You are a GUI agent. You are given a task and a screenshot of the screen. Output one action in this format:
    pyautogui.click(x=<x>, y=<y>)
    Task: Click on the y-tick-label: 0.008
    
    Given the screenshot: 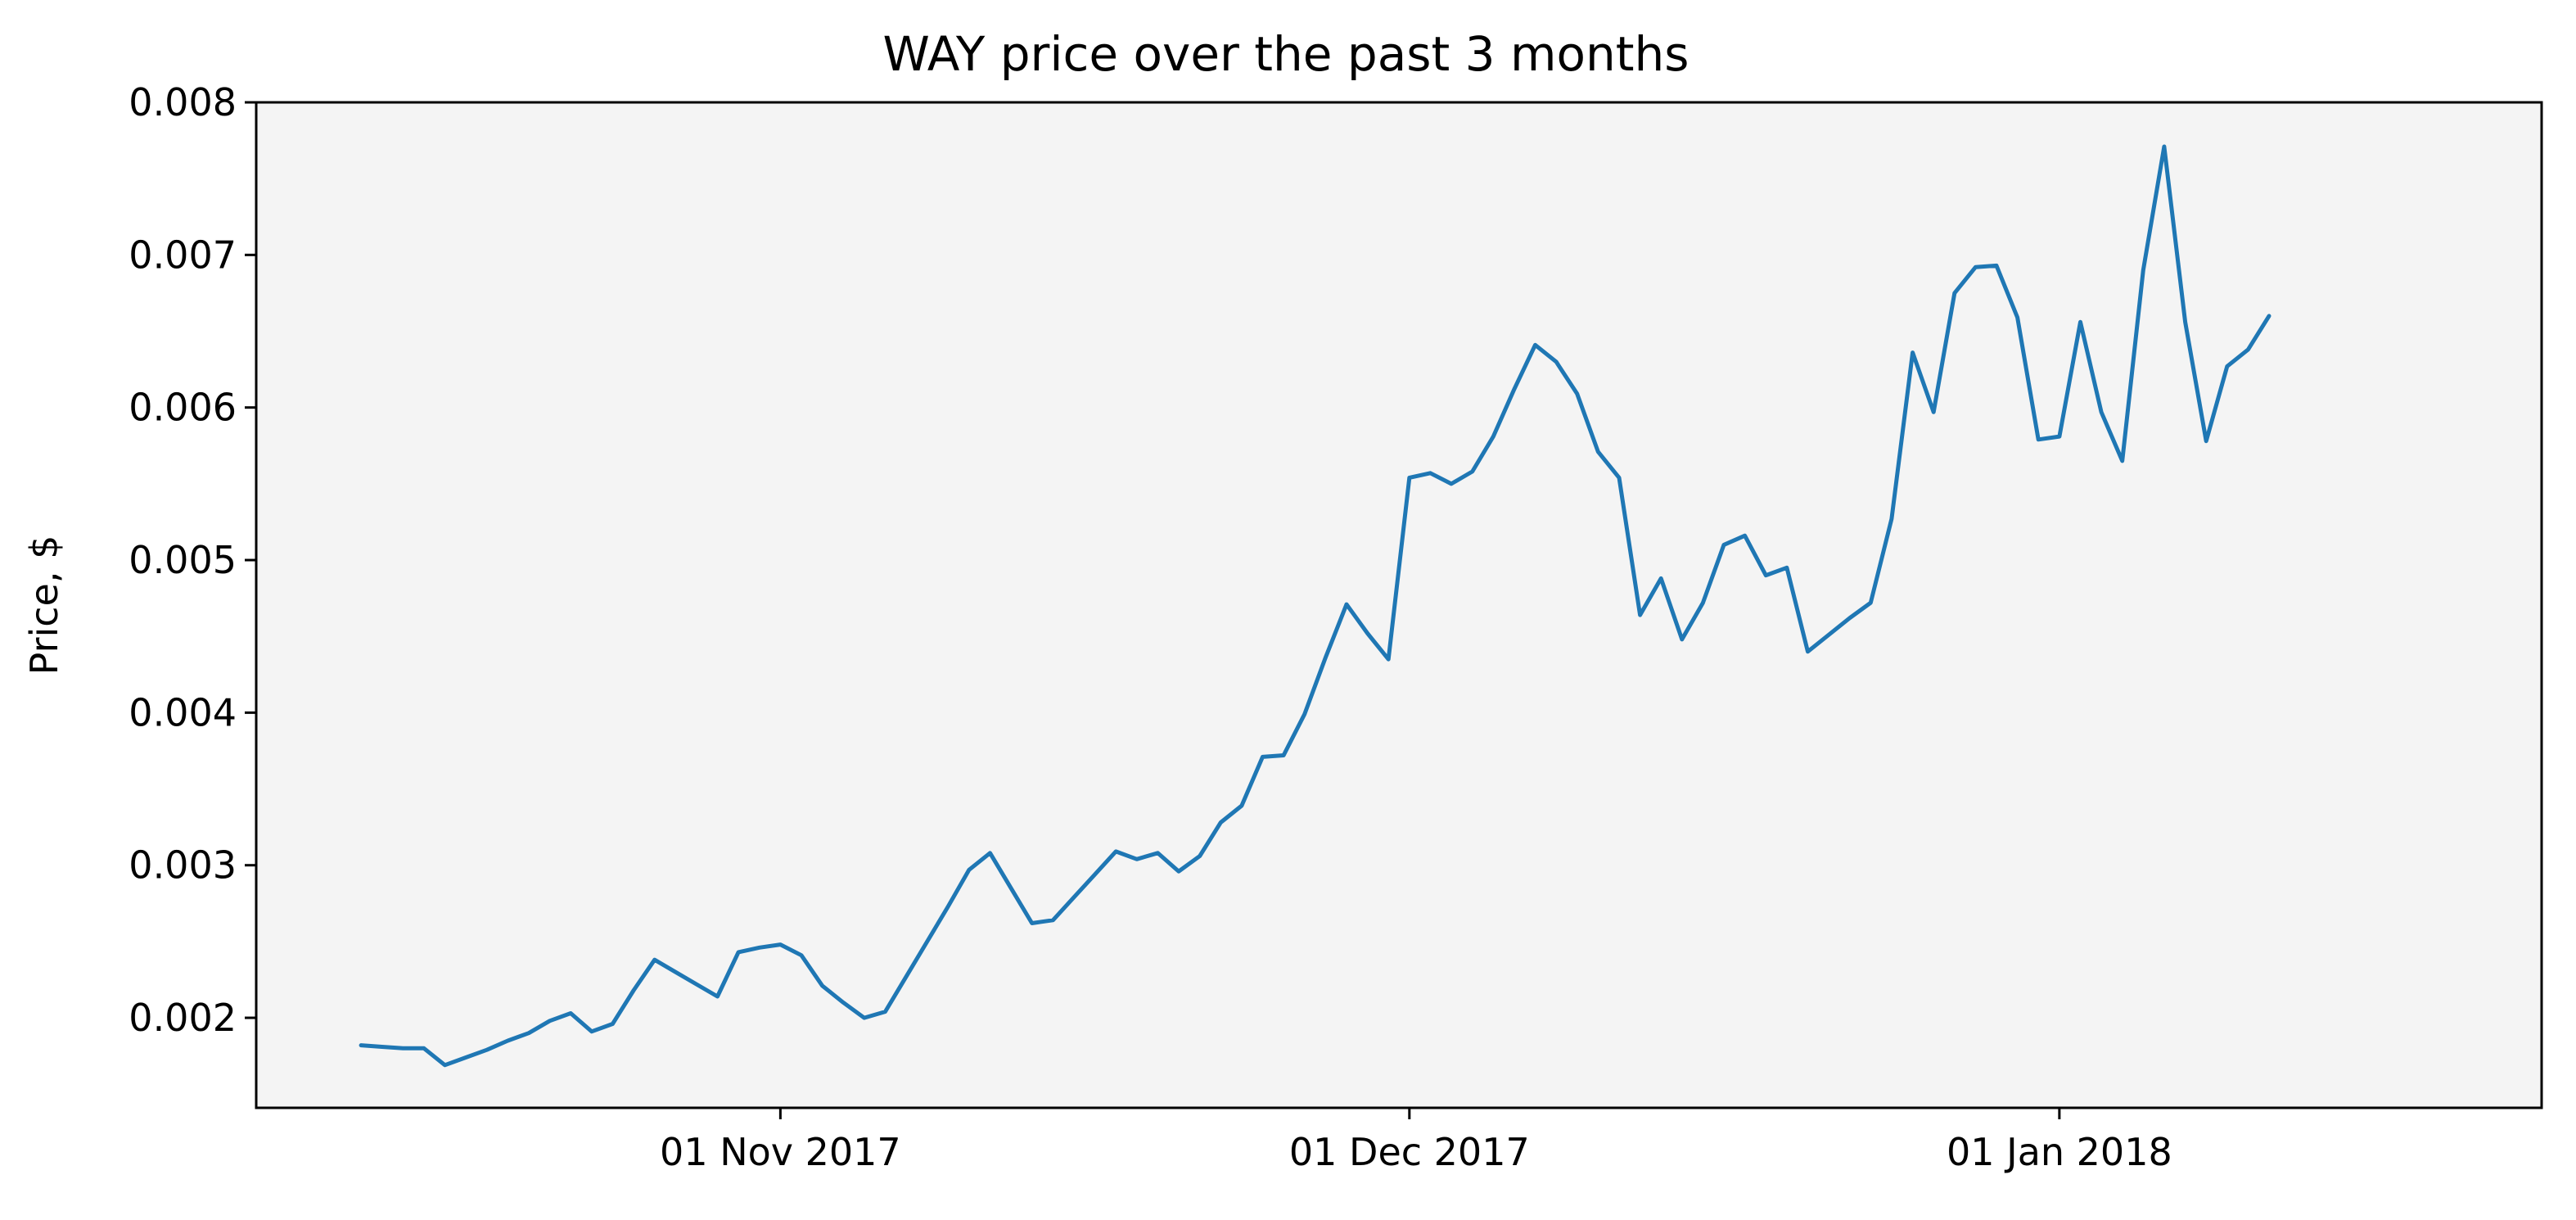 What is the action you would take?
    pyautogui.click(x=183, y=102)
    